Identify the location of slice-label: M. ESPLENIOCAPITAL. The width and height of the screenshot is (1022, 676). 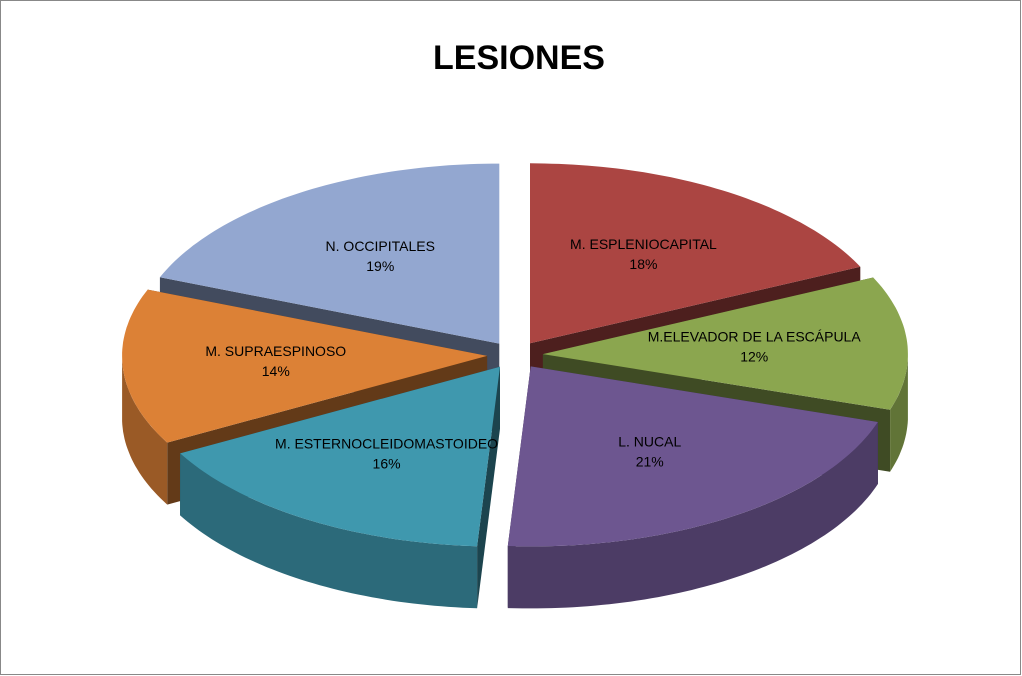
(643, 244).